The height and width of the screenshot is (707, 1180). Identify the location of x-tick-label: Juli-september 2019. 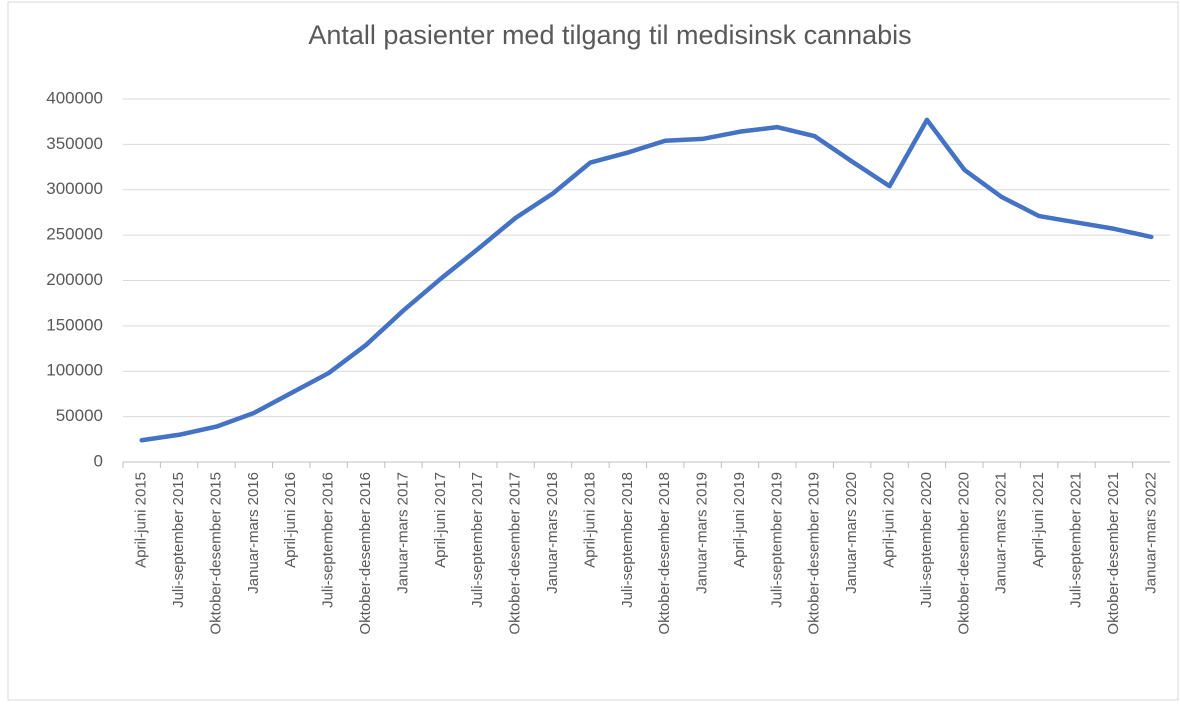
(776, 540).